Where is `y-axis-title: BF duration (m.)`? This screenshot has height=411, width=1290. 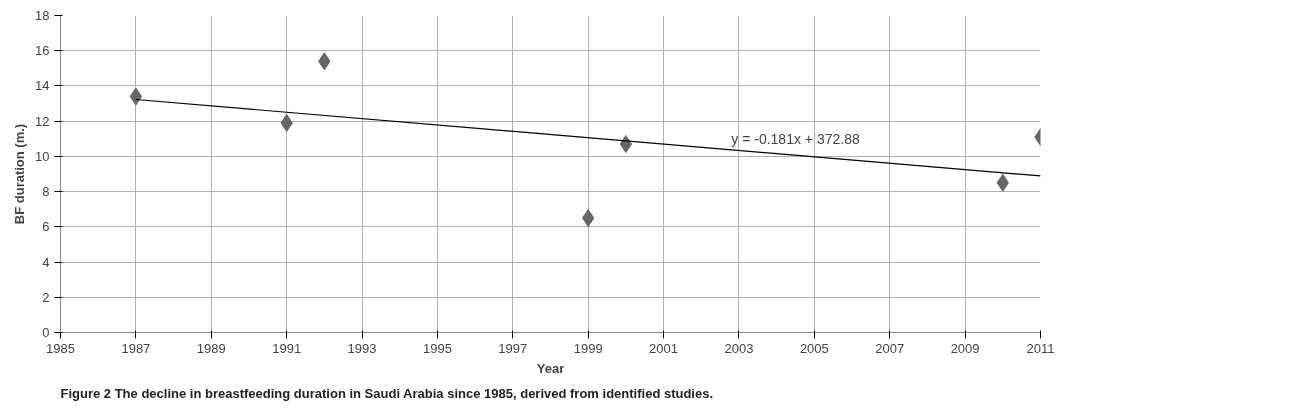
y-axis-title: BF duration (m.) is located at coordinates (20, 174).